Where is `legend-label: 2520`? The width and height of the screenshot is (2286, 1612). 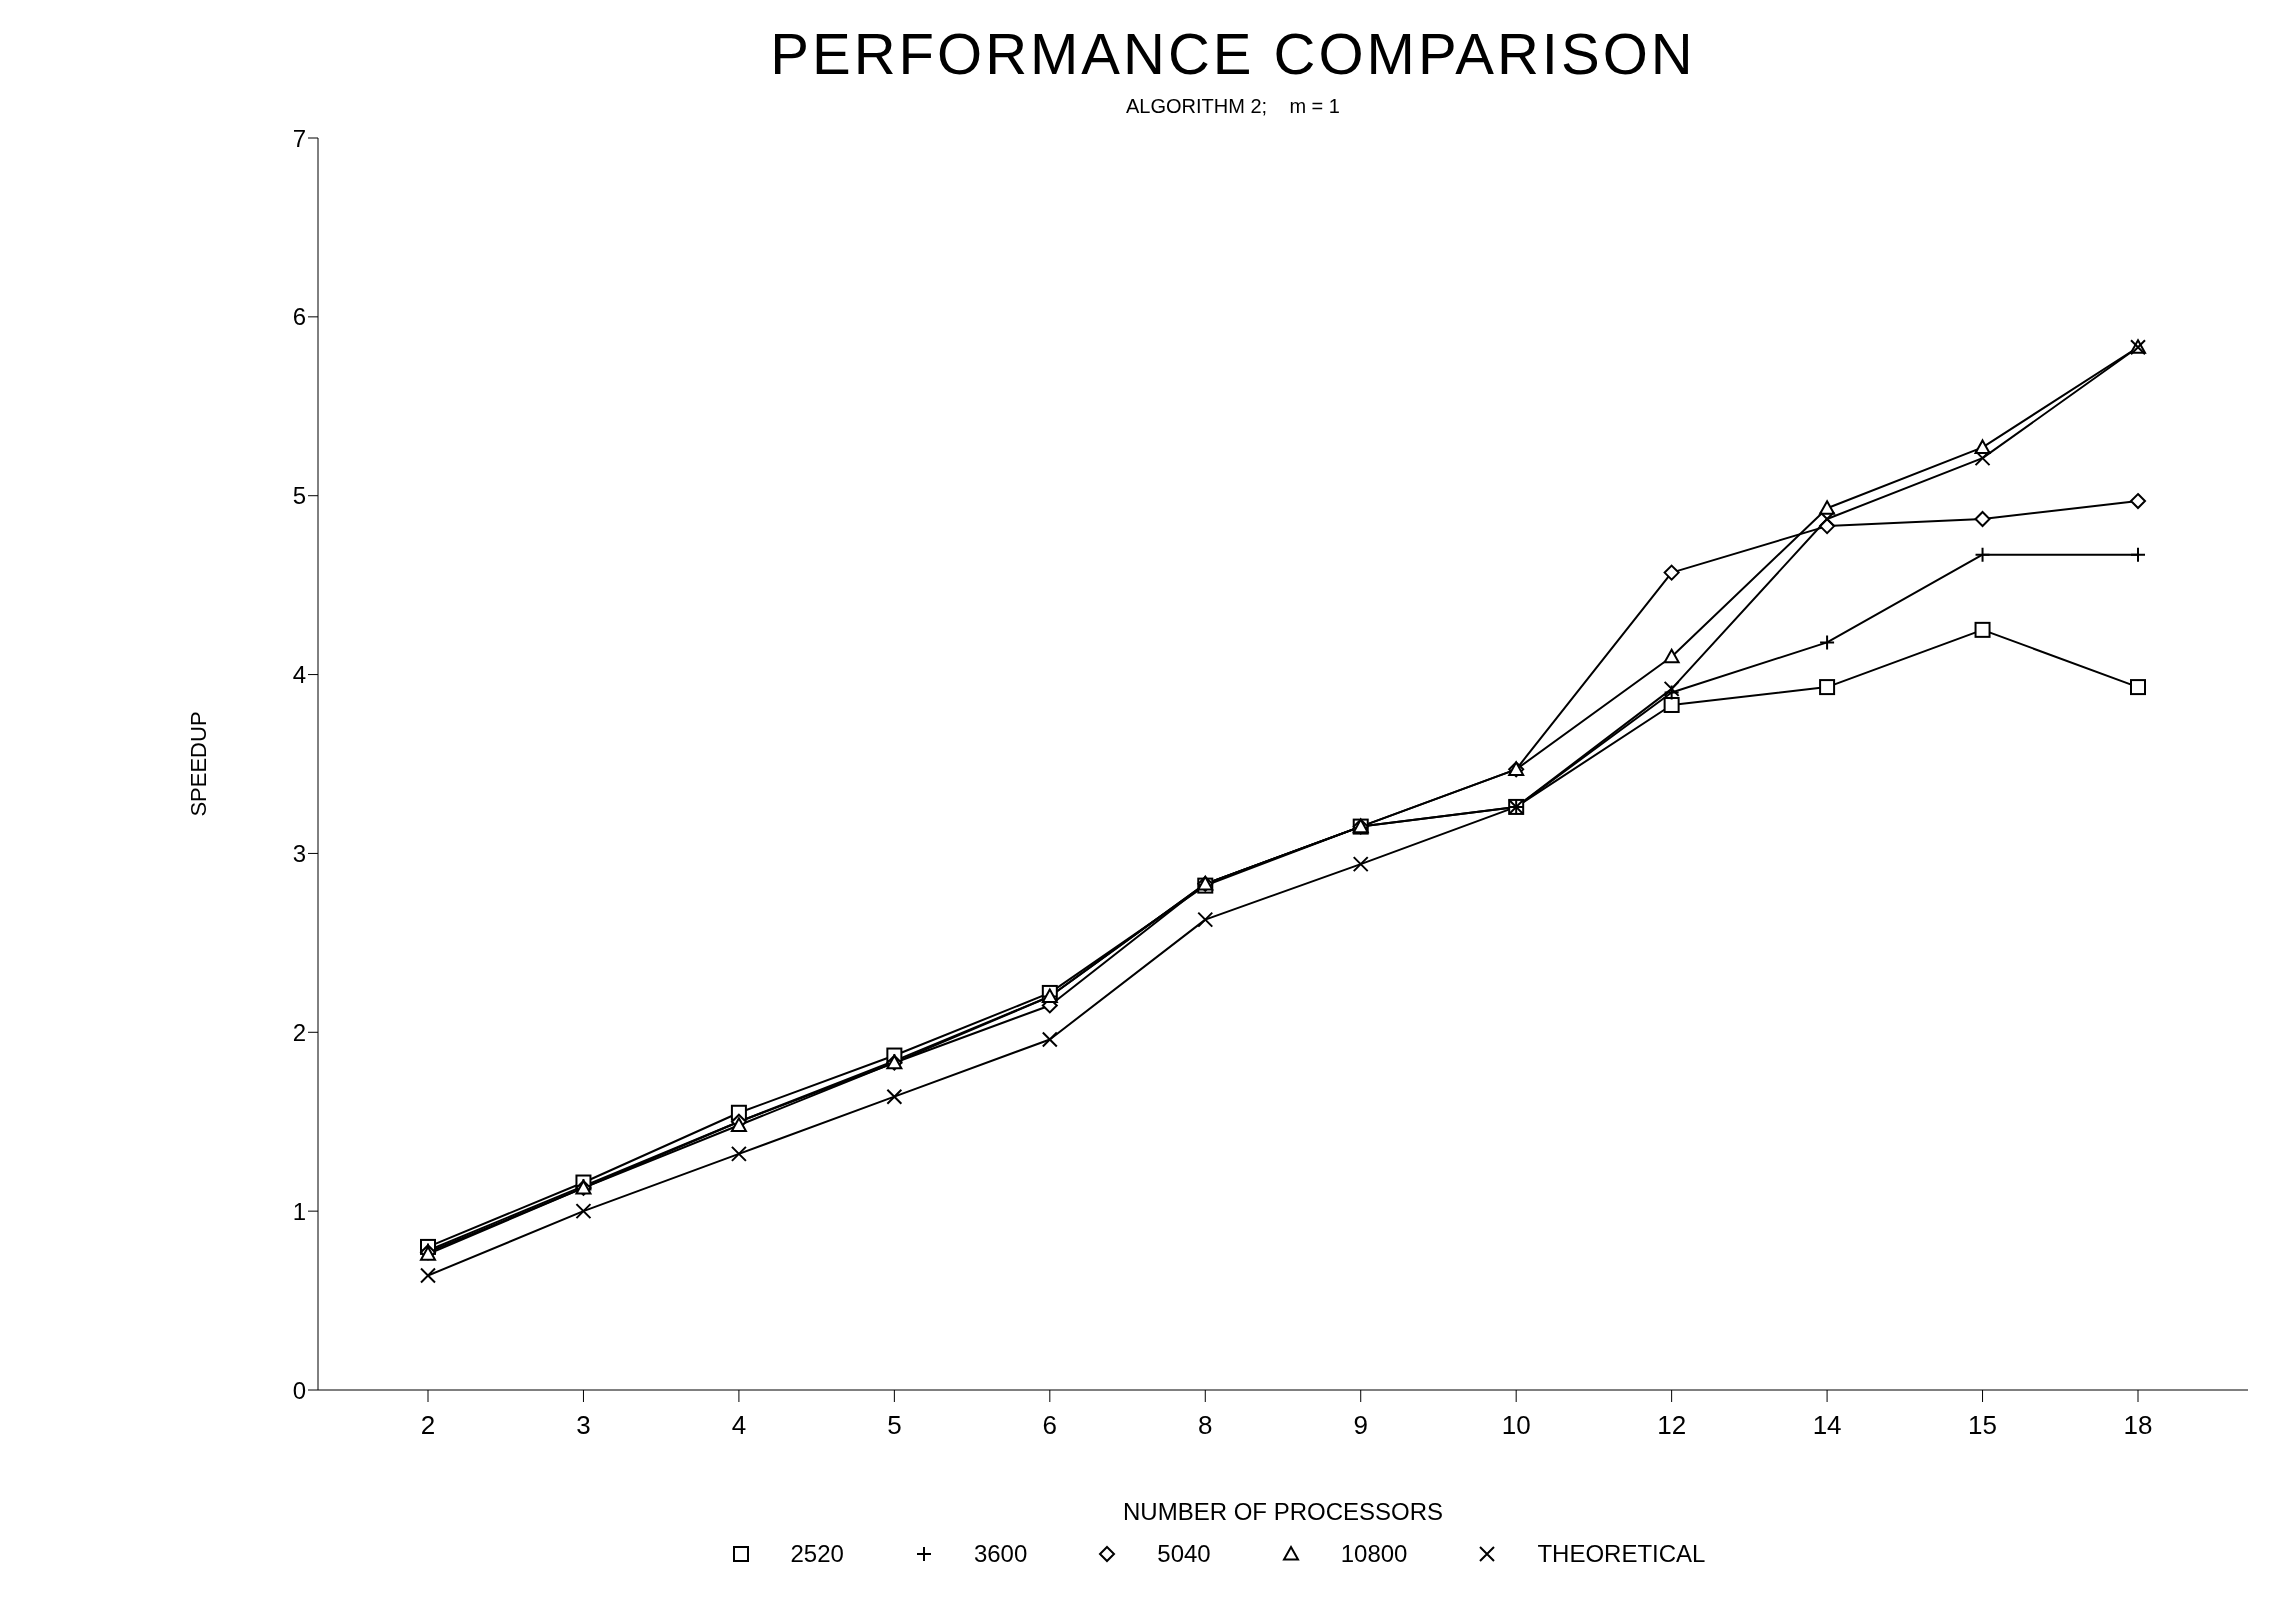
legend-label: 2520 is located at coordinates (817, 1554).